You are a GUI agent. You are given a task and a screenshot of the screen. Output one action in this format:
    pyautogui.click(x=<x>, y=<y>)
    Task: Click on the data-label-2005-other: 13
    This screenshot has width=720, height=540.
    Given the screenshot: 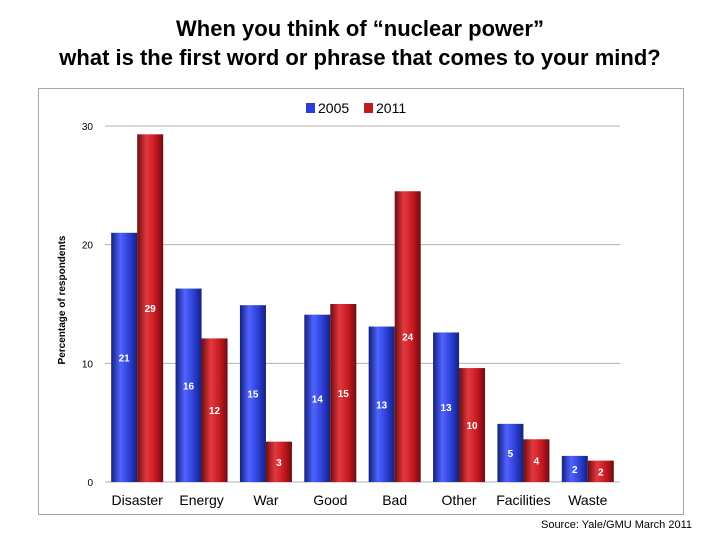 What is the action you would take?
    pyautogui.click(x=447, y=408)
    